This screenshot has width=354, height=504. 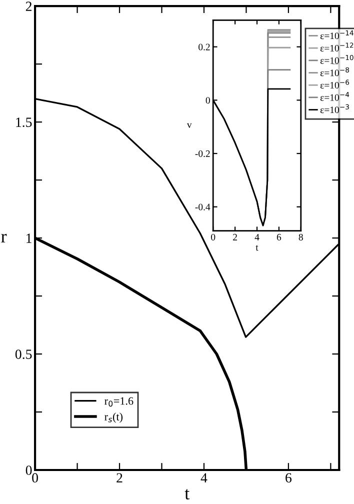 What do you see at coordinates (337, 47) in the screenshot?
I see `legend-label: ε=10$^{−12}$` at bounding box center [337, 47].